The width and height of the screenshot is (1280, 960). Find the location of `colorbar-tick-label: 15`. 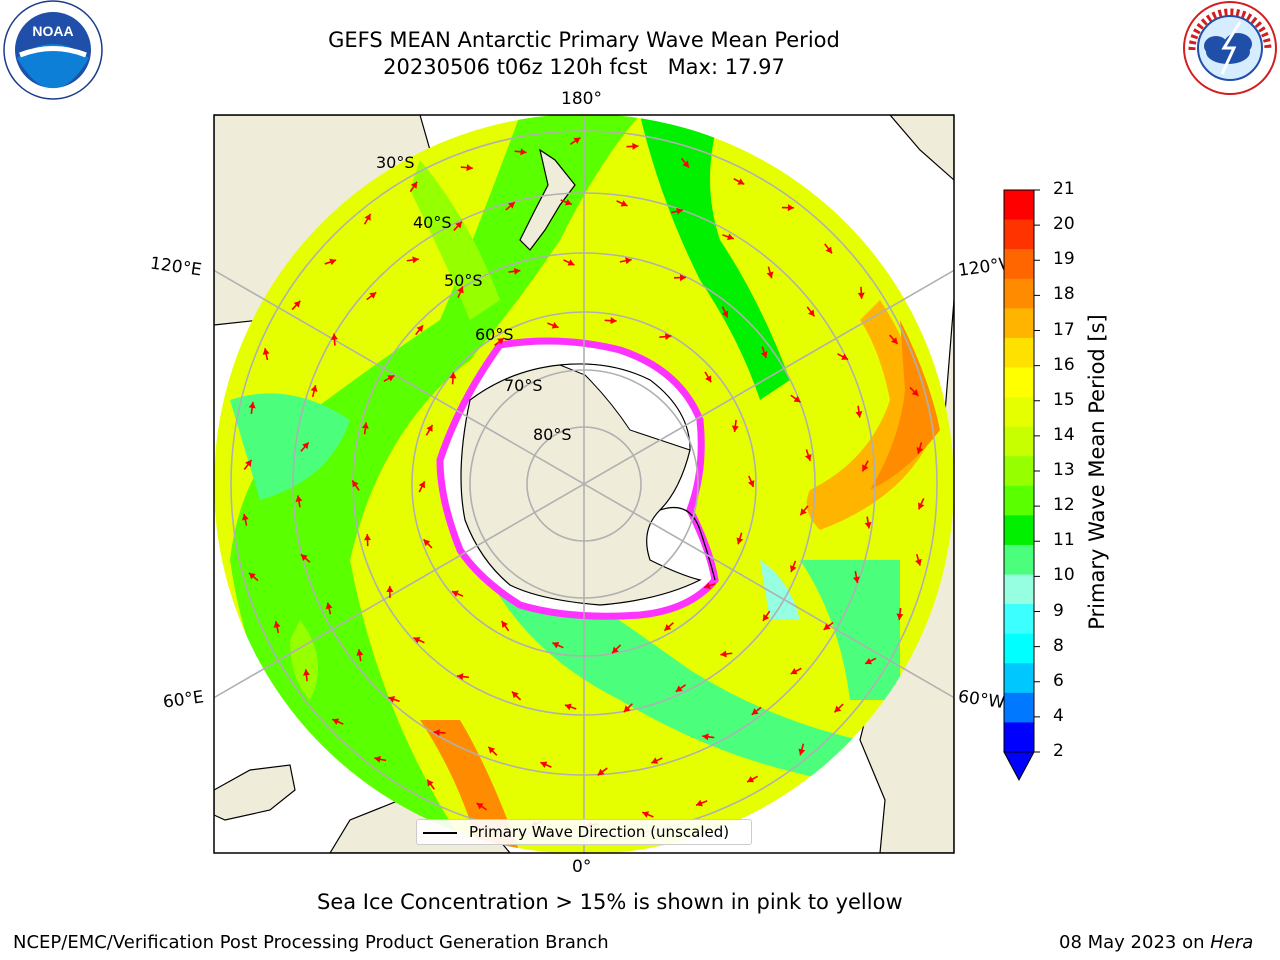

colorbar-tick-label: 15 is located at coordinates (1064, 399).